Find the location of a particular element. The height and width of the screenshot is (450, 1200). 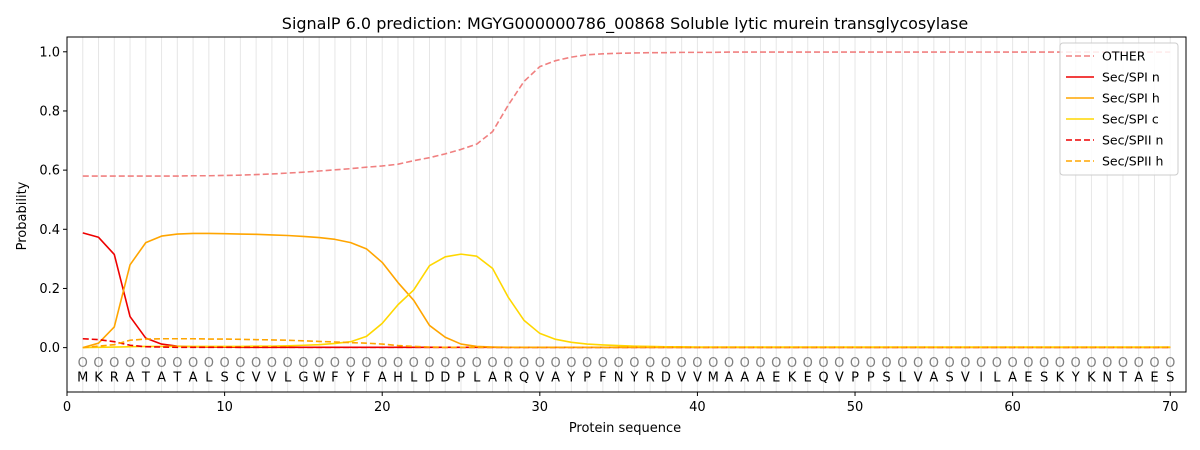

residue-label: R is located at coordinates (508, 378).